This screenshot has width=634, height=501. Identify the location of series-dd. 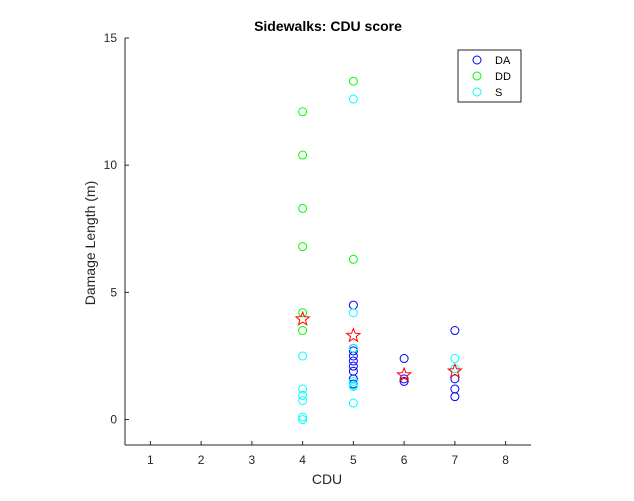
(328, 206).